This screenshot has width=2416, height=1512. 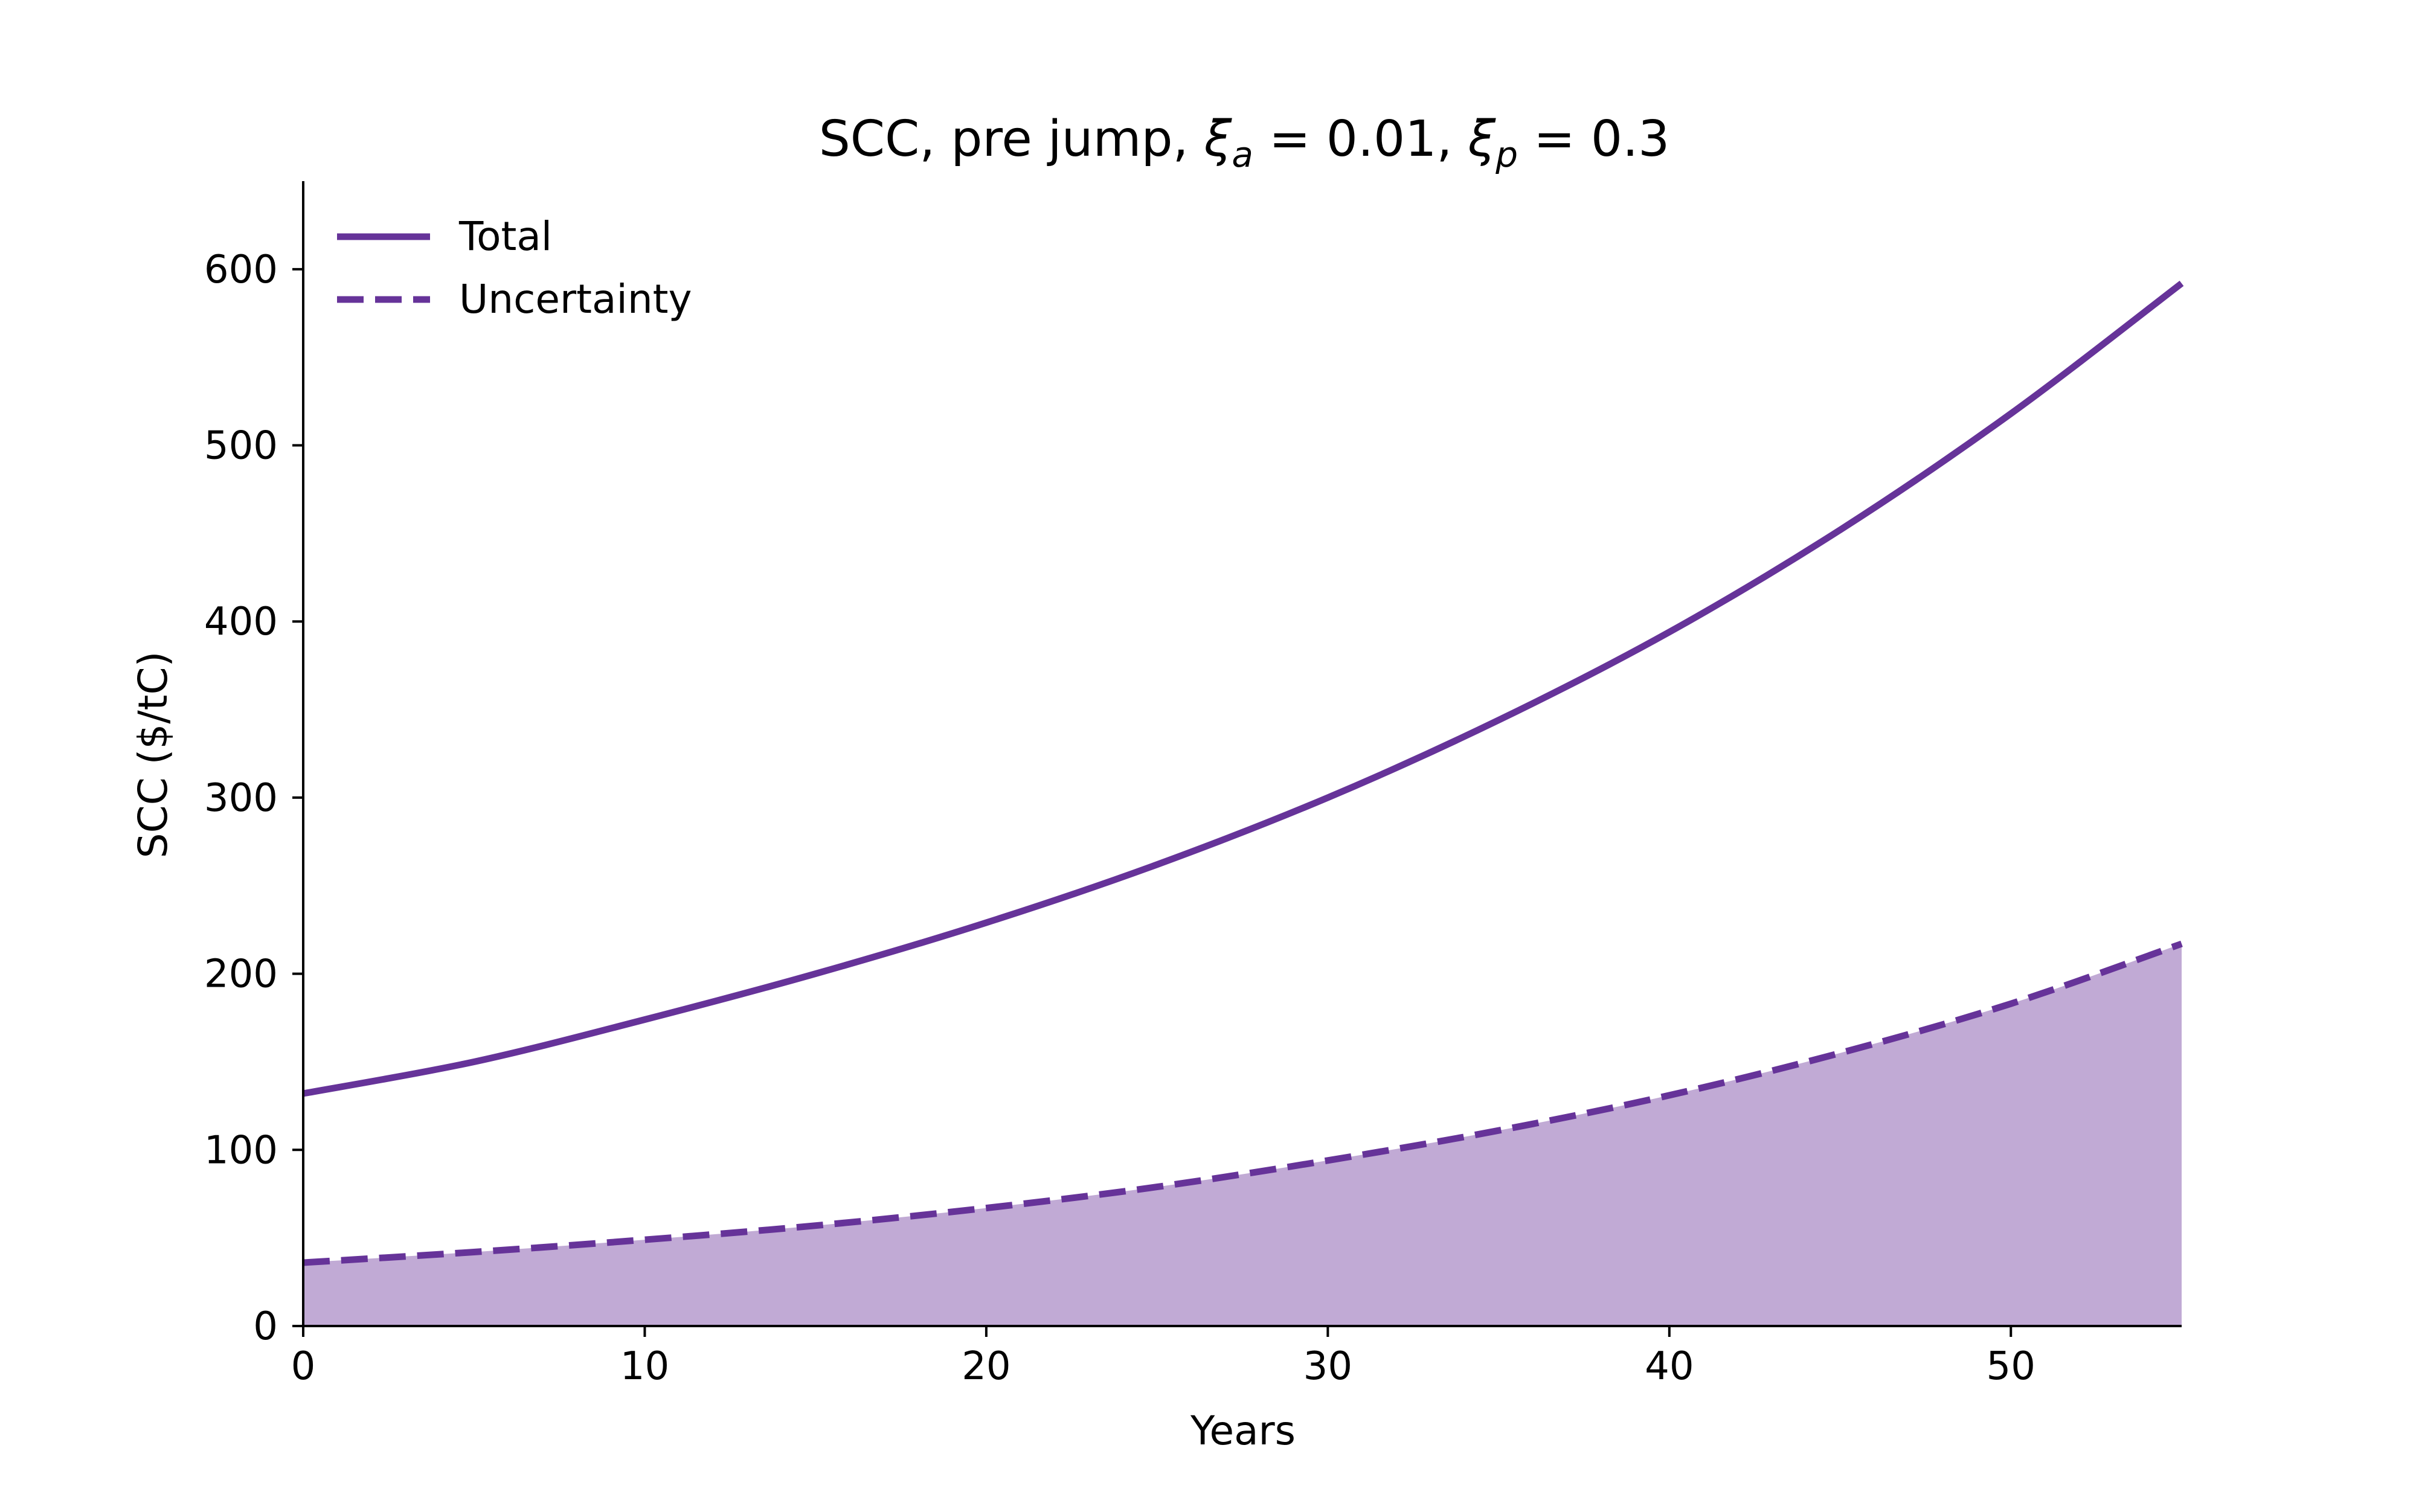 What do you see at coordinates (153, 755) in the screenshot?
I see `y-axis-title: SCC ($/tC)` at bounding box center [153, 755].